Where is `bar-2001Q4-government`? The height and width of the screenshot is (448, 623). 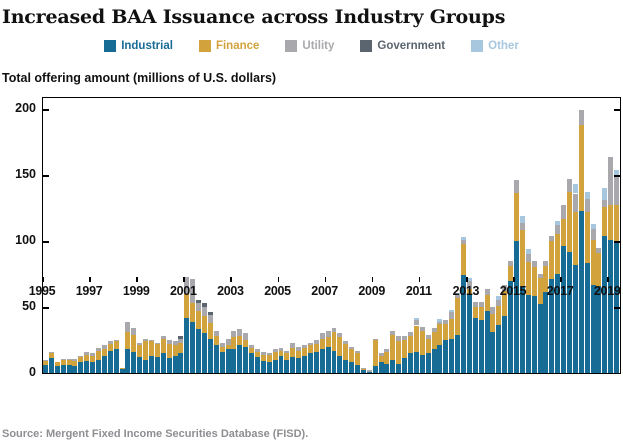
bar-2001Q4-government is located at coordinates (204, 305).